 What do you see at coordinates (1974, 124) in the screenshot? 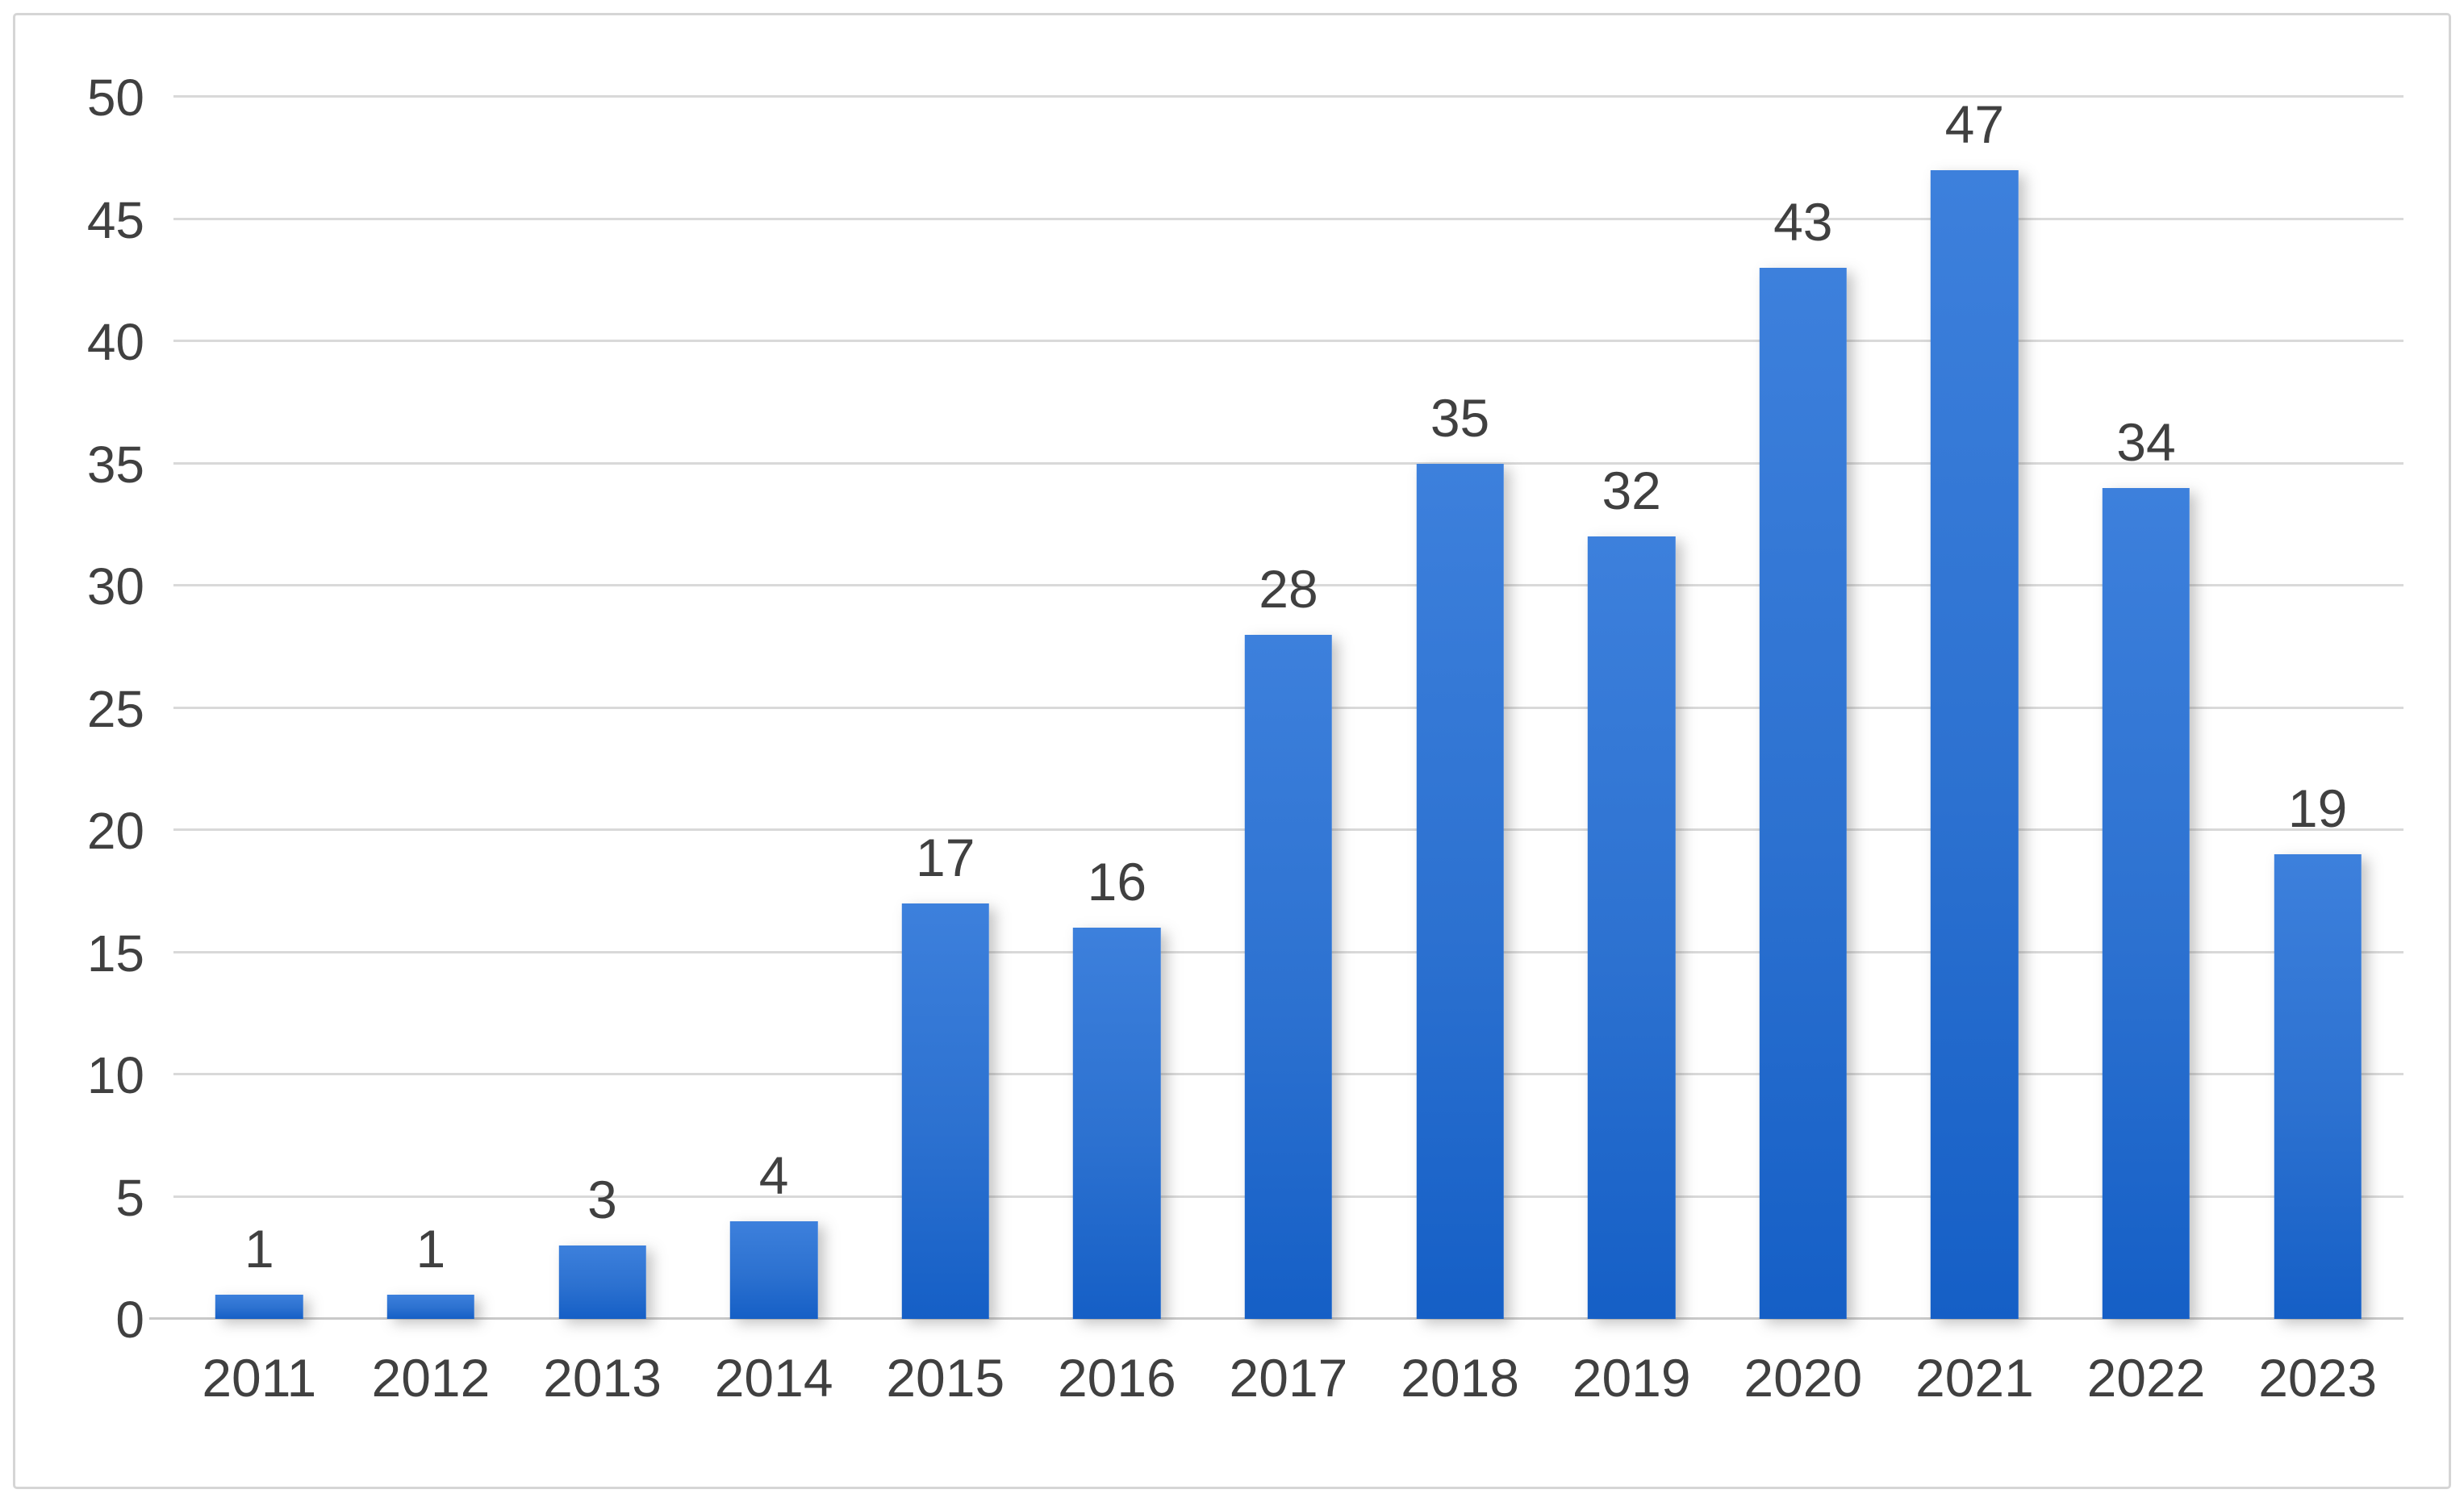
I see `data-label-2021: 47` at bounding box center [1974, 124].